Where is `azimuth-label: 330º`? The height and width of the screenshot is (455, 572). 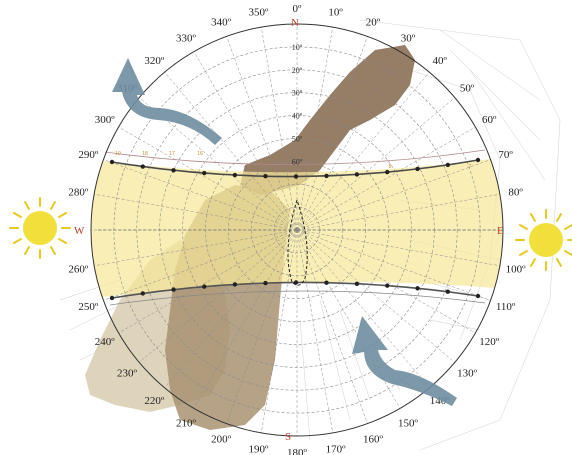 azimuth-label: 330º is located at coordinates (186, 39).